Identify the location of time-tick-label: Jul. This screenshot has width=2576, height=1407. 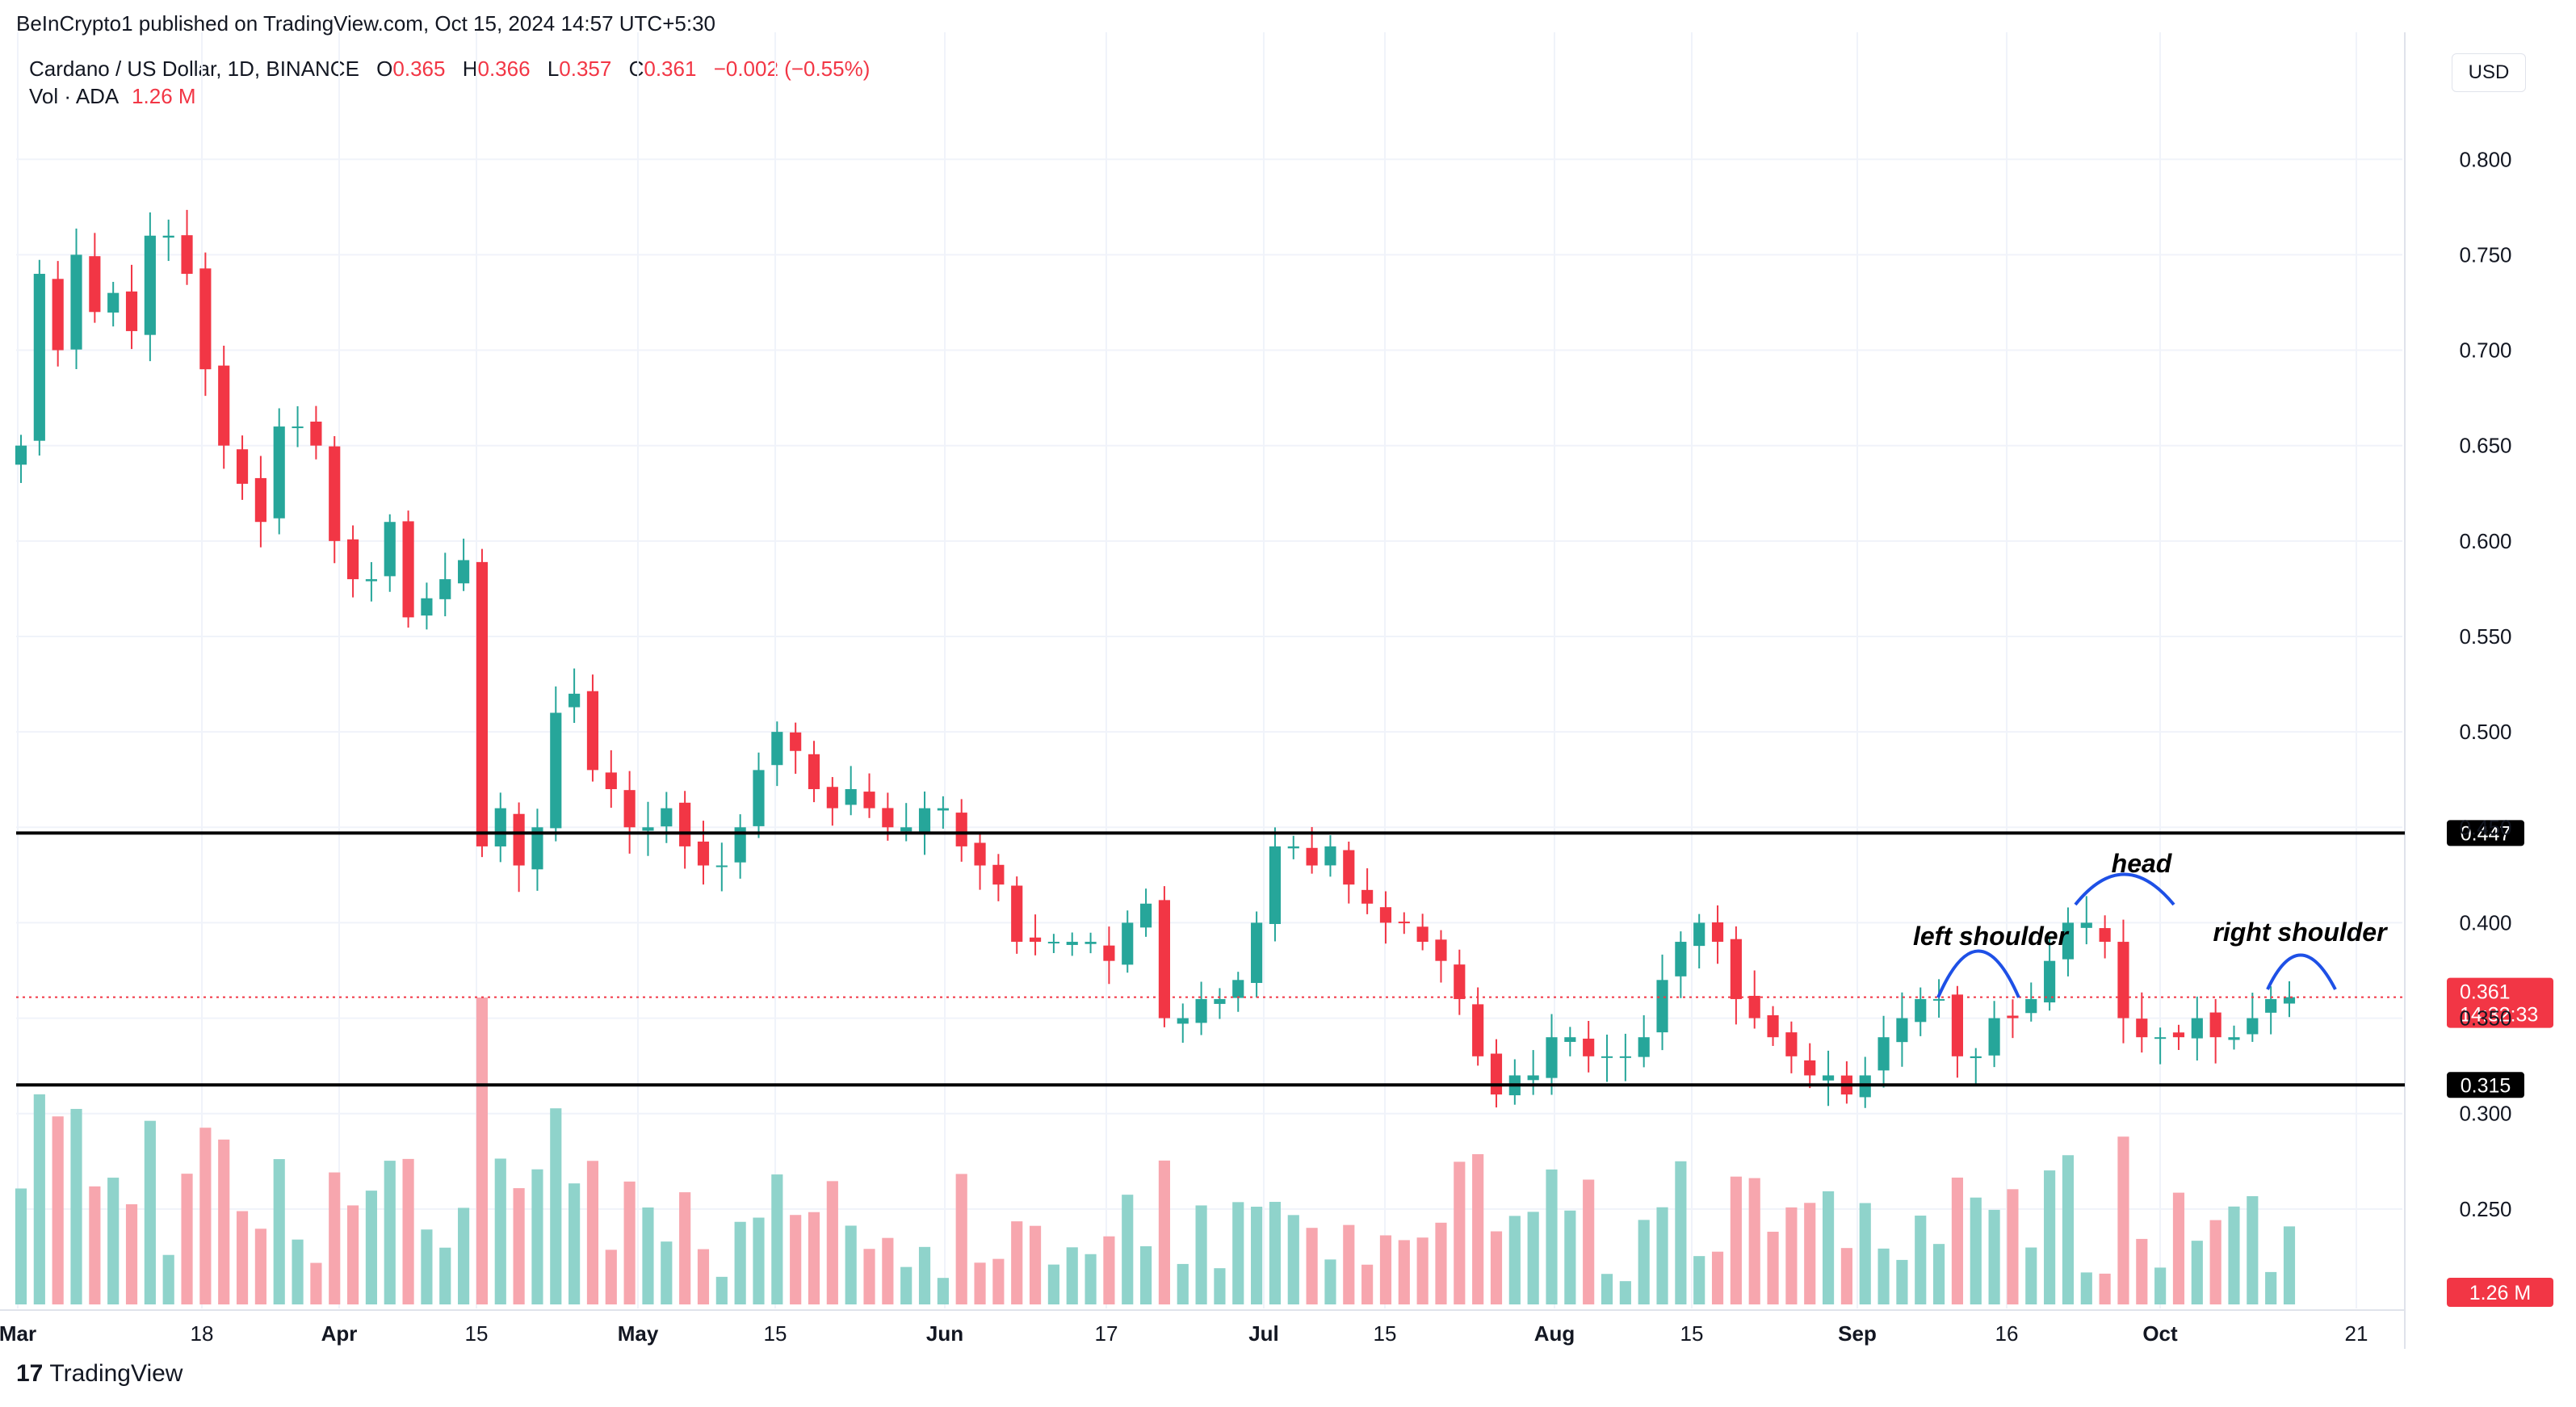
(1263, 1333).